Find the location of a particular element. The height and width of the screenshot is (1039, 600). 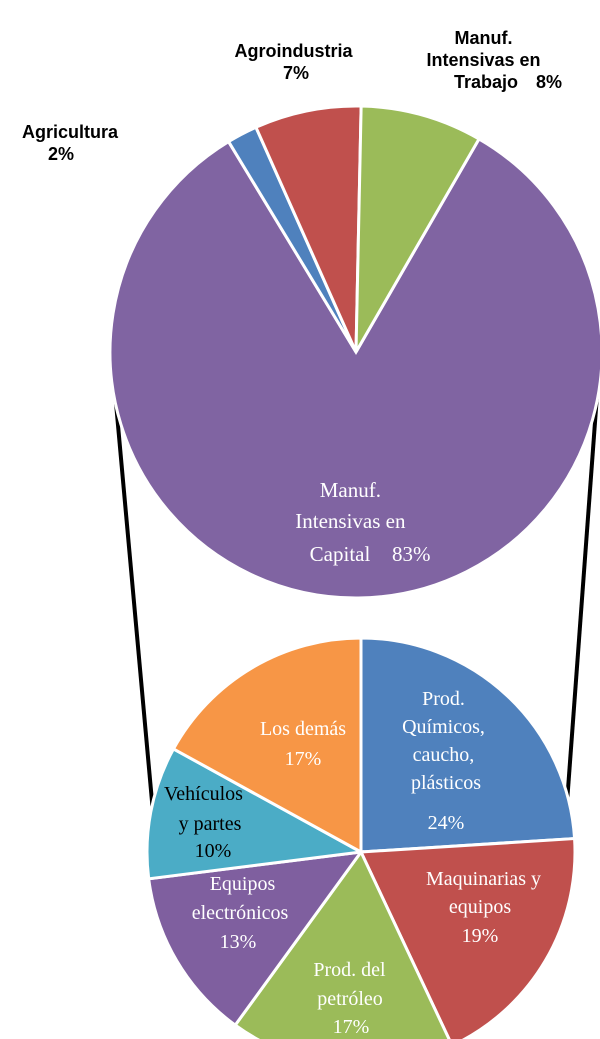

bottom-label-electronicos-value: 13% is located at coordinates (238, 942).